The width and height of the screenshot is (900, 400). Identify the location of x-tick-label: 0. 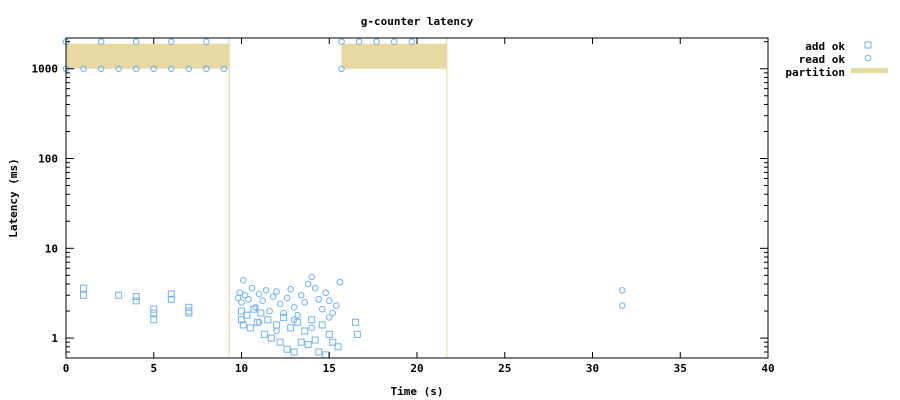
(66, 368).